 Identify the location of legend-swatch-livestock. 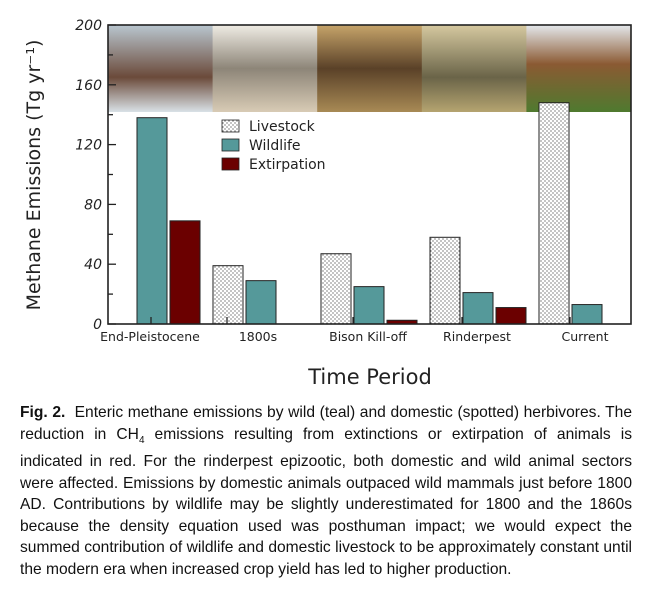
(230, 126).